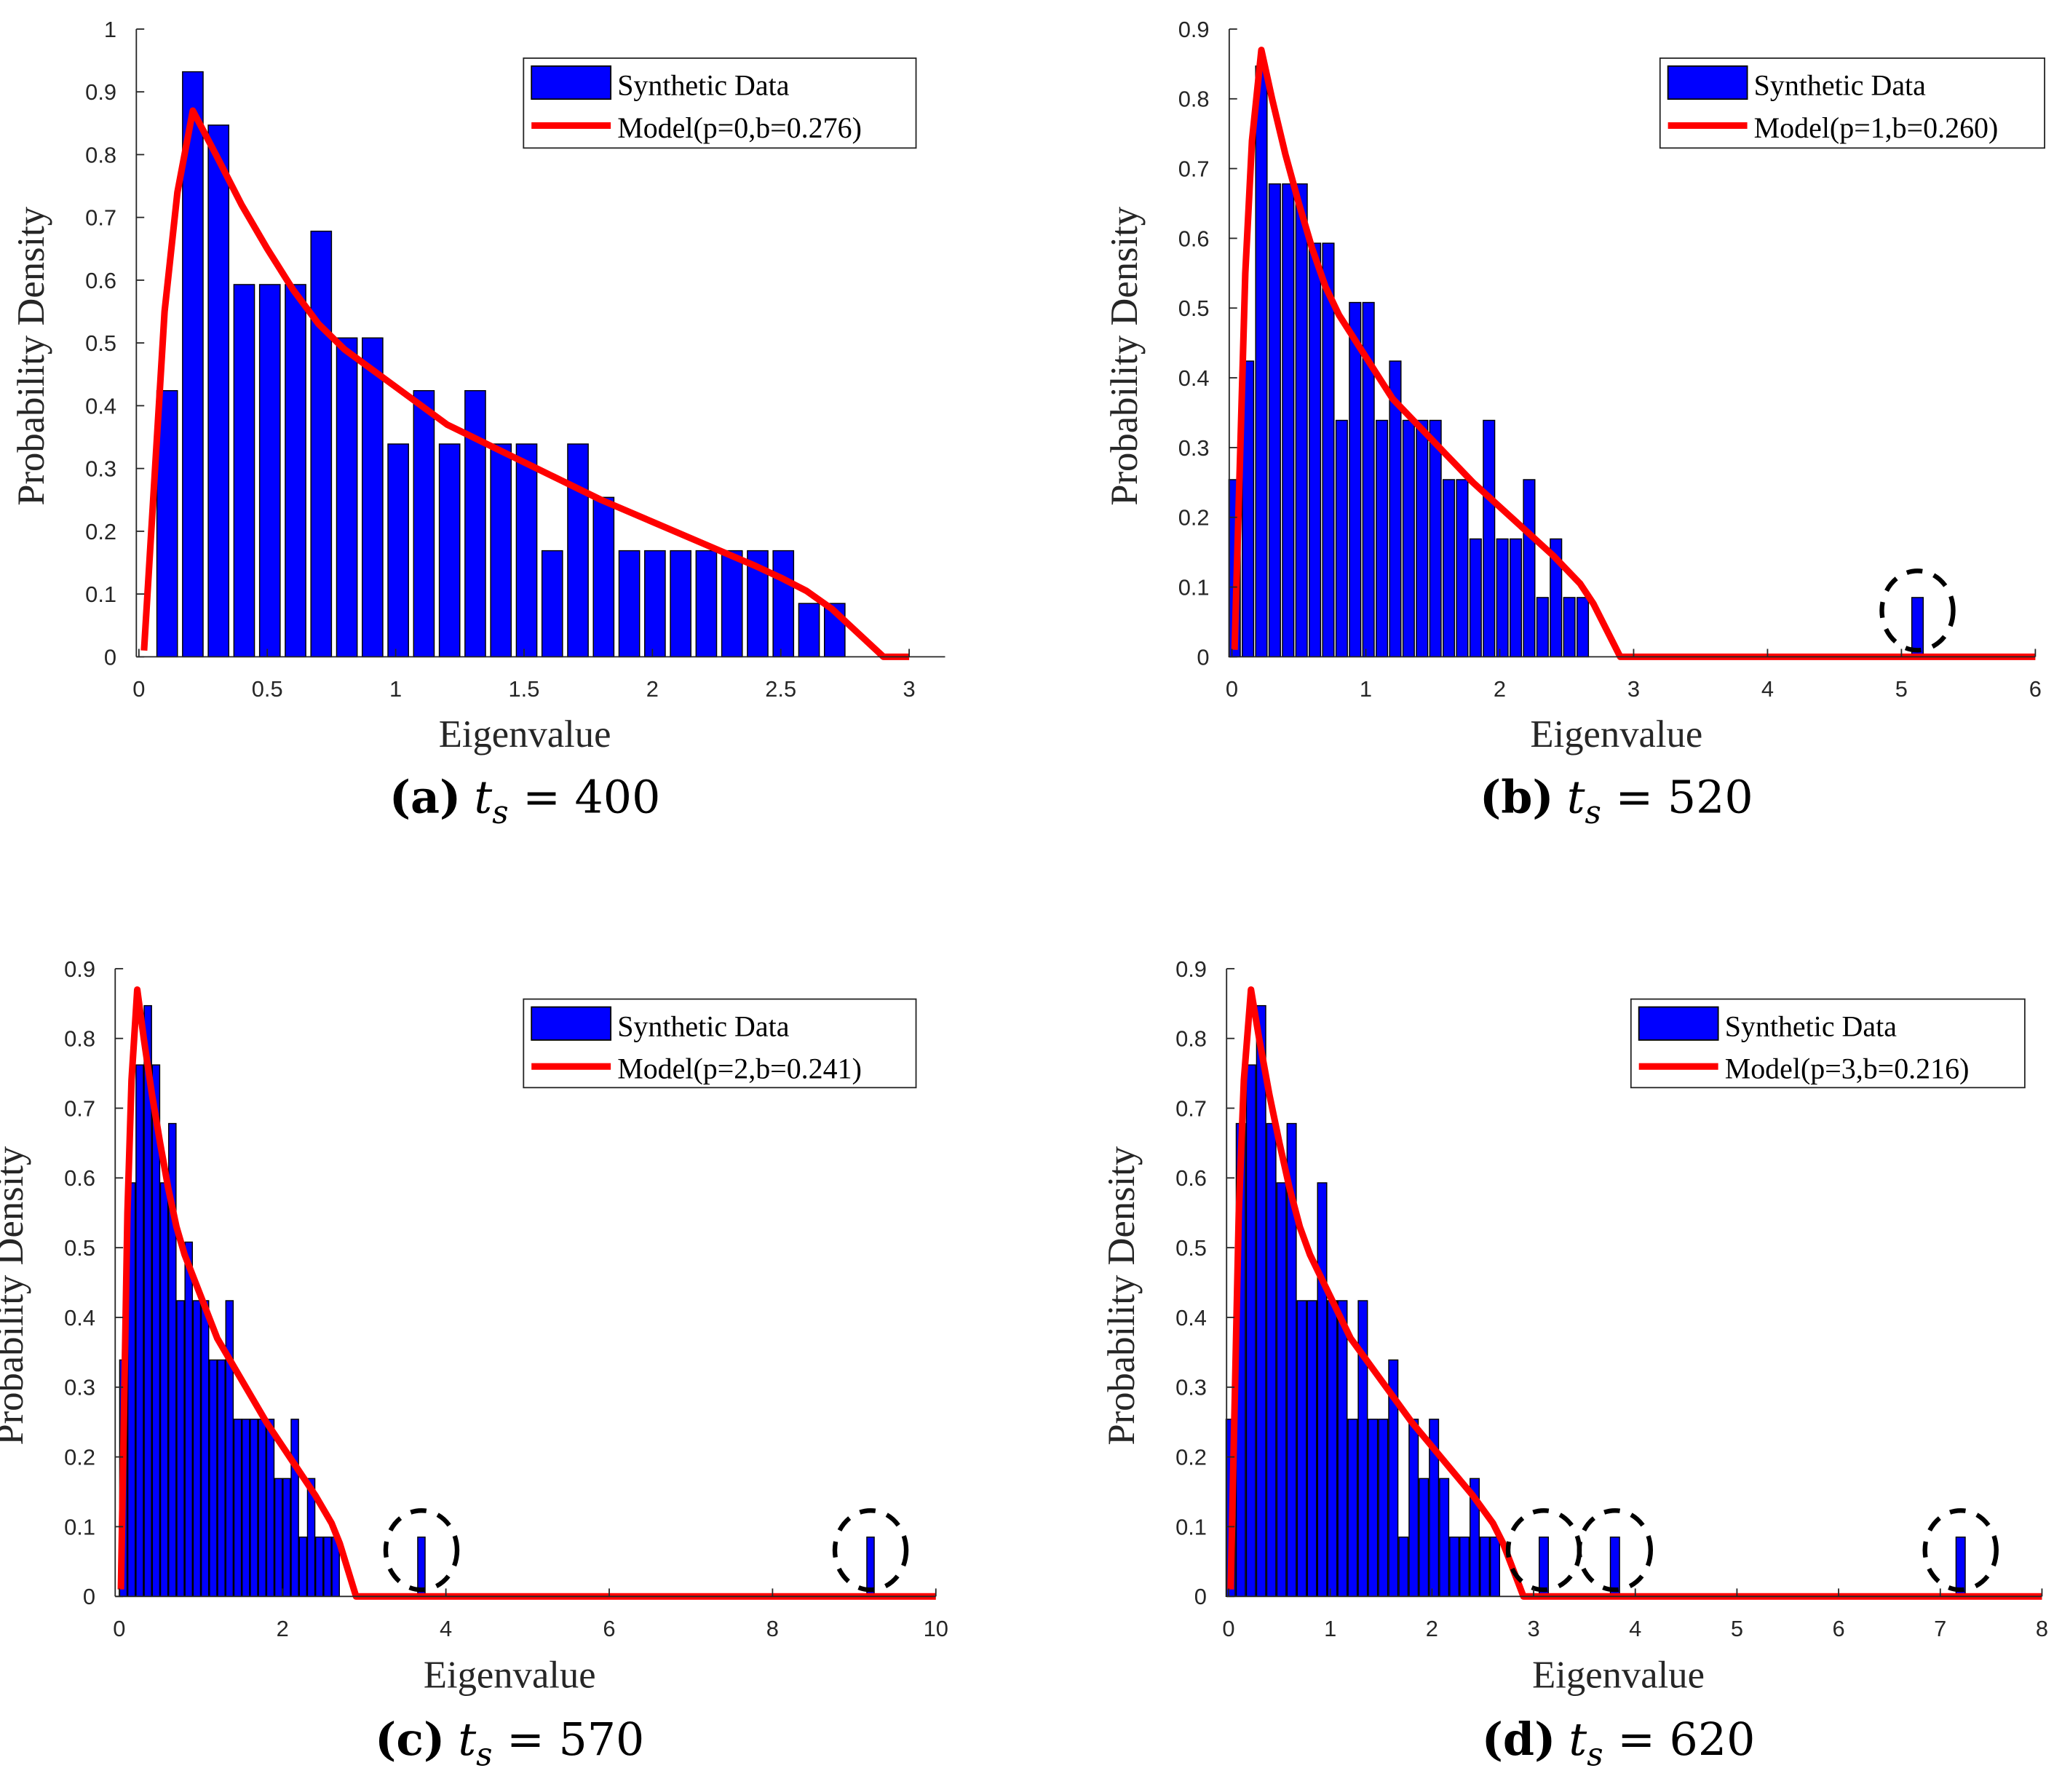 The image size is (2062, 1792). Describe the element at coordinates (525, 383) in the screenshot. I see `model-curve` at that location.